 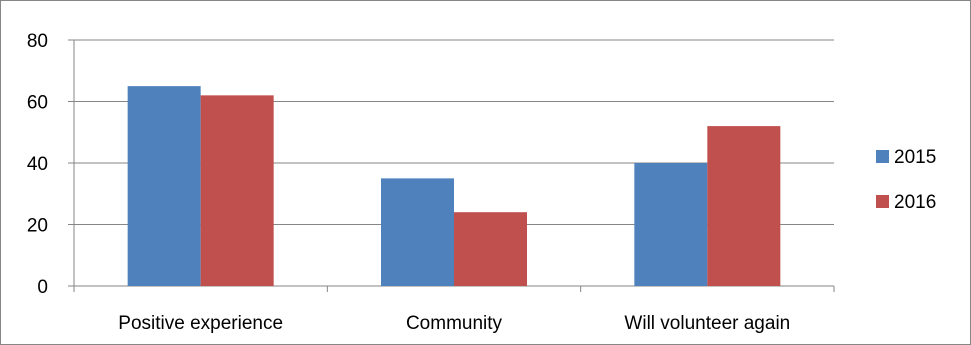 What do you see at coordinates (37, 41) in the screenshot?
I see `y-tick-label: 80` at bounding box center [37, 41].